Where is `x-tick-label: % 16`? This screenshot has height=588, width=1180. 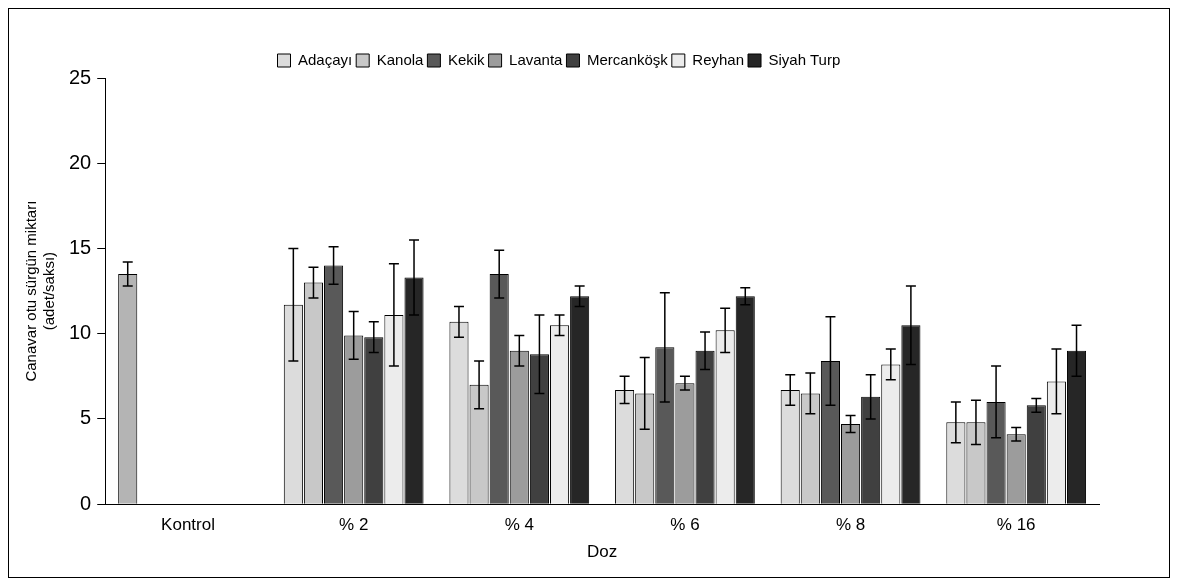
x-tick-label: % 16 is located at coordinates (1016, 525).